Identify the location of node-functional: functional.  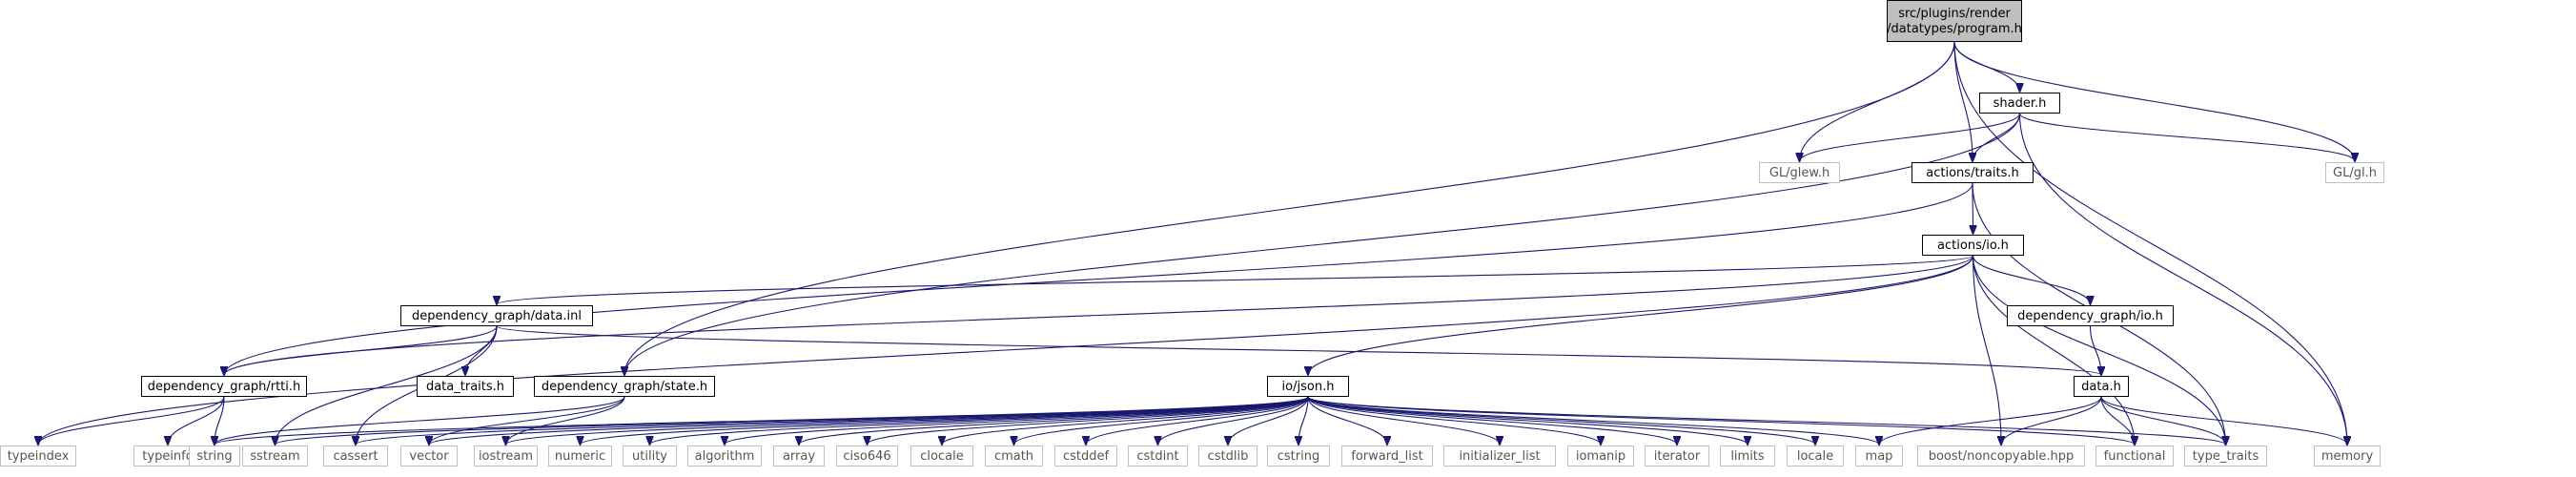
(2135, 456).